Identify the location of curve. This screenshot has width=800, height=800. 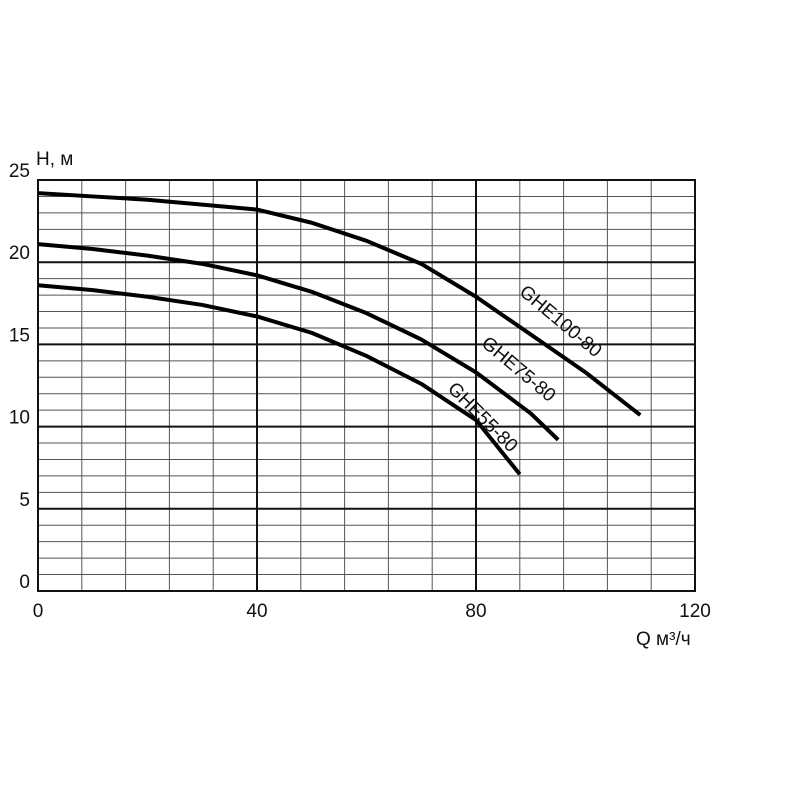
(279, 379).